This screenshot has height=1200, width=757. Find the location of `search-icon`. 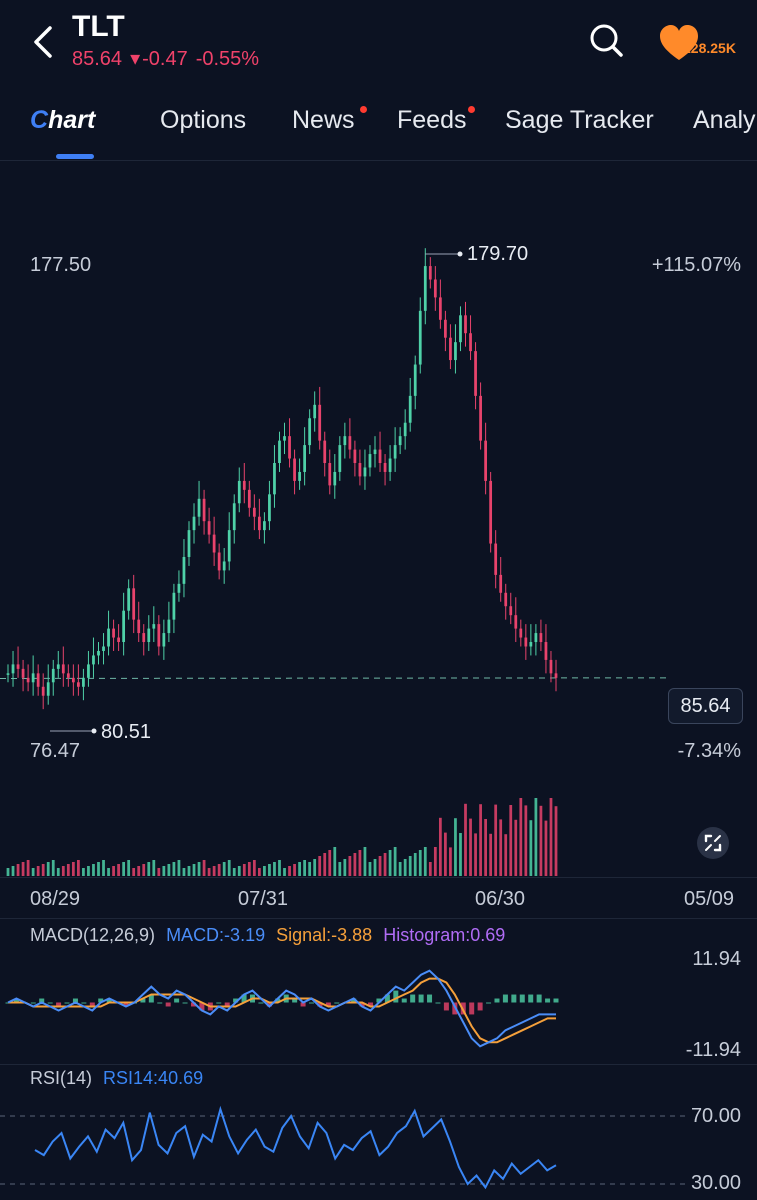

search-icon is located at coordinates (606, 40).